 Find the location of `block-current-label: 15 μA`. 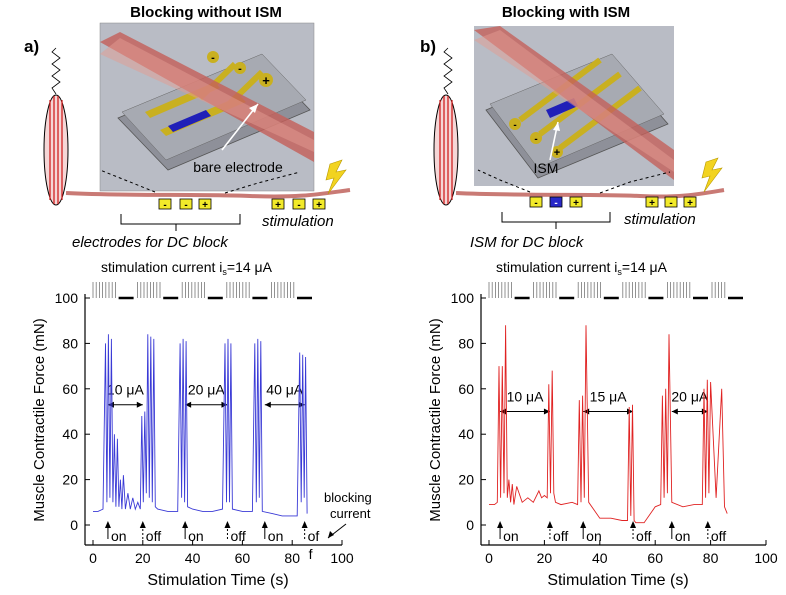

block-current-label: 15 μA is located at coordinates (609, 397).